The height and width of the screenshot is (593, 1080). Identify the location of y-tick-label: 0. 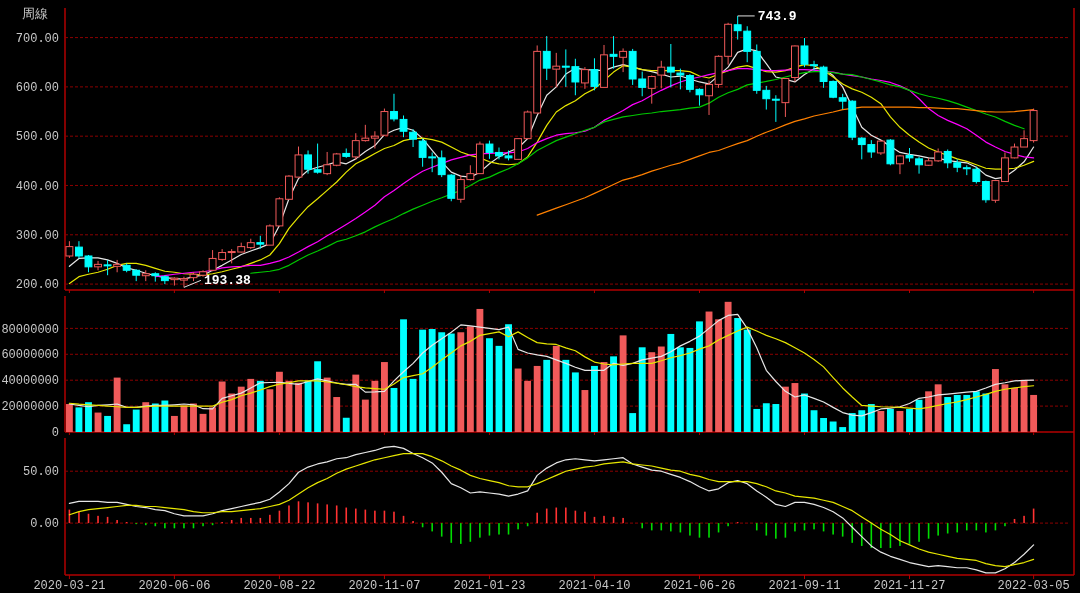
(55, 433).